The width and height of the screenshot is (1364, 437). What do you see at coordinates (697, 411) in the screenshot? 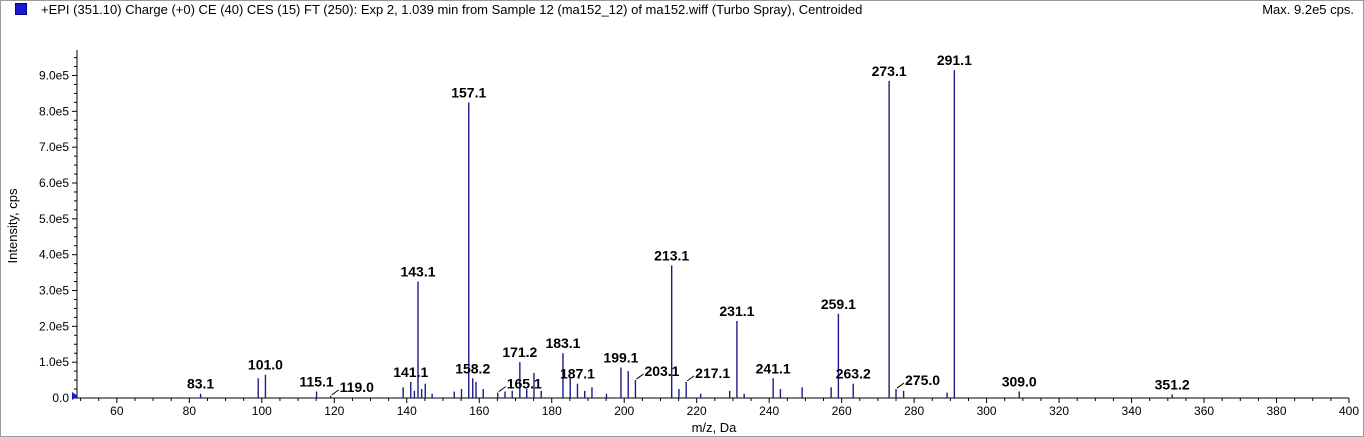
I see `x-tick-label: 220` at bounding box center [697, 411].